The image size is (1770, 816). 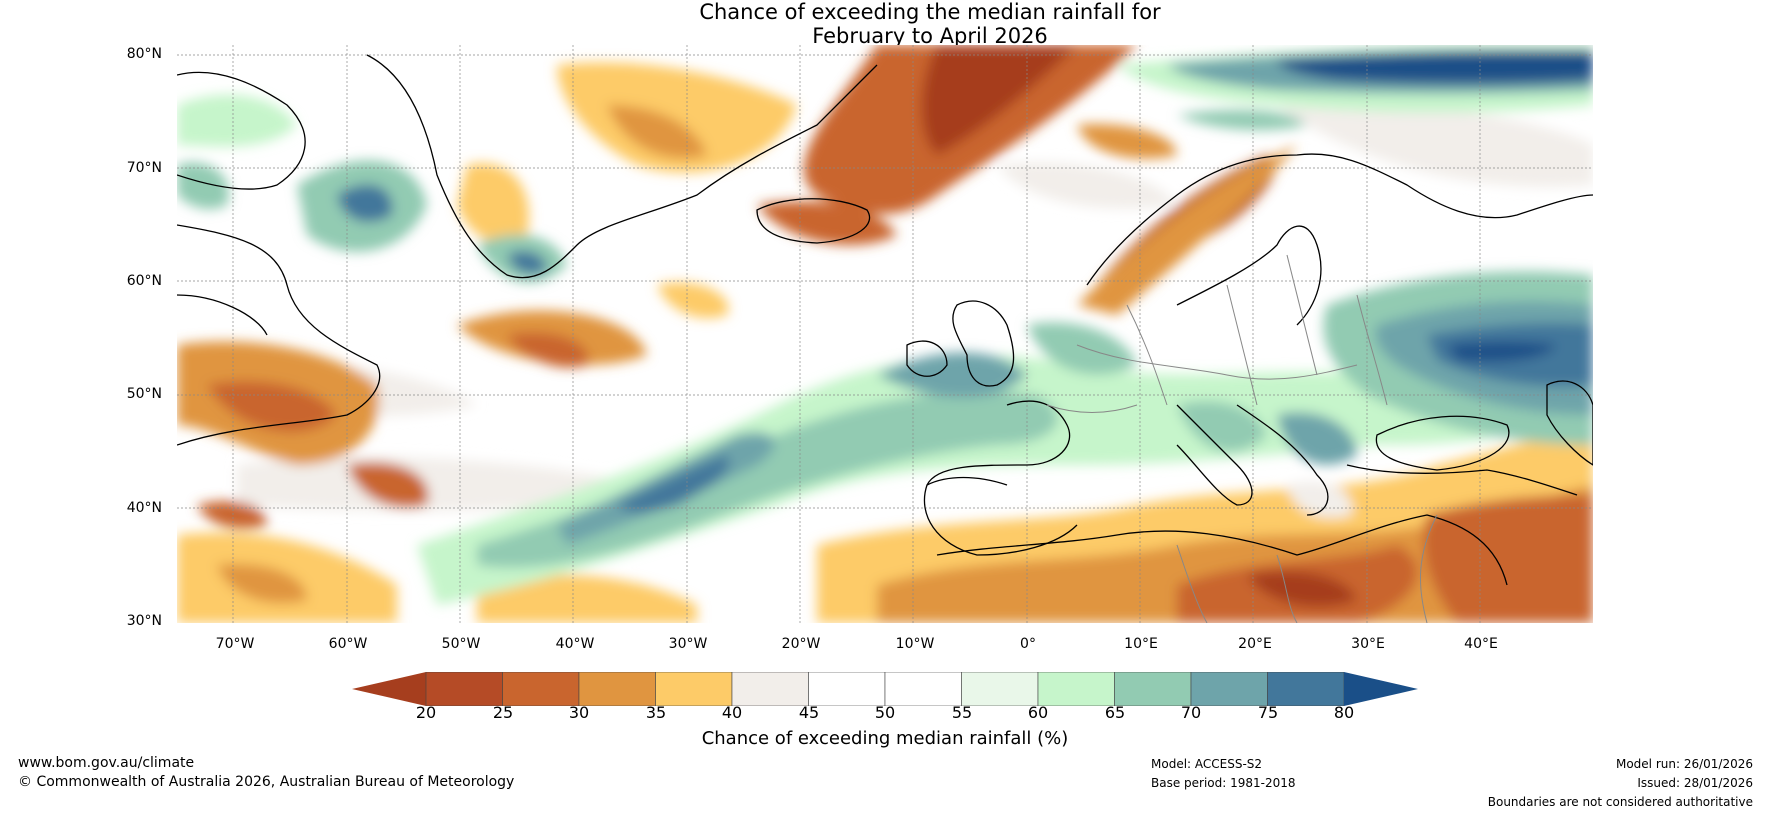 I want to click on lon-label: 10°W, so click(x=915, y=644).